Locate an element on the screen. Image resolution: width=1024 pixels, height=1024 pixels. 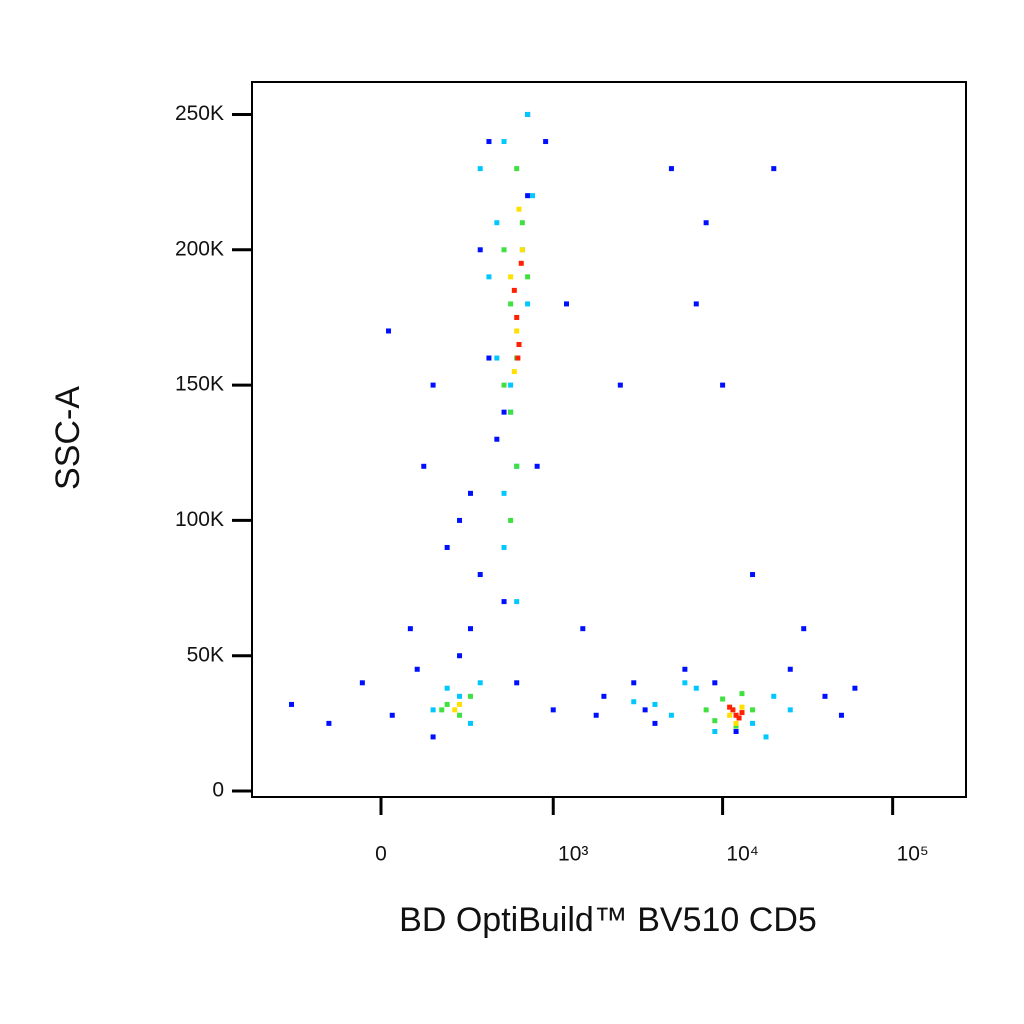
y-tick-label: 100K is located at coordinates (199, 519).